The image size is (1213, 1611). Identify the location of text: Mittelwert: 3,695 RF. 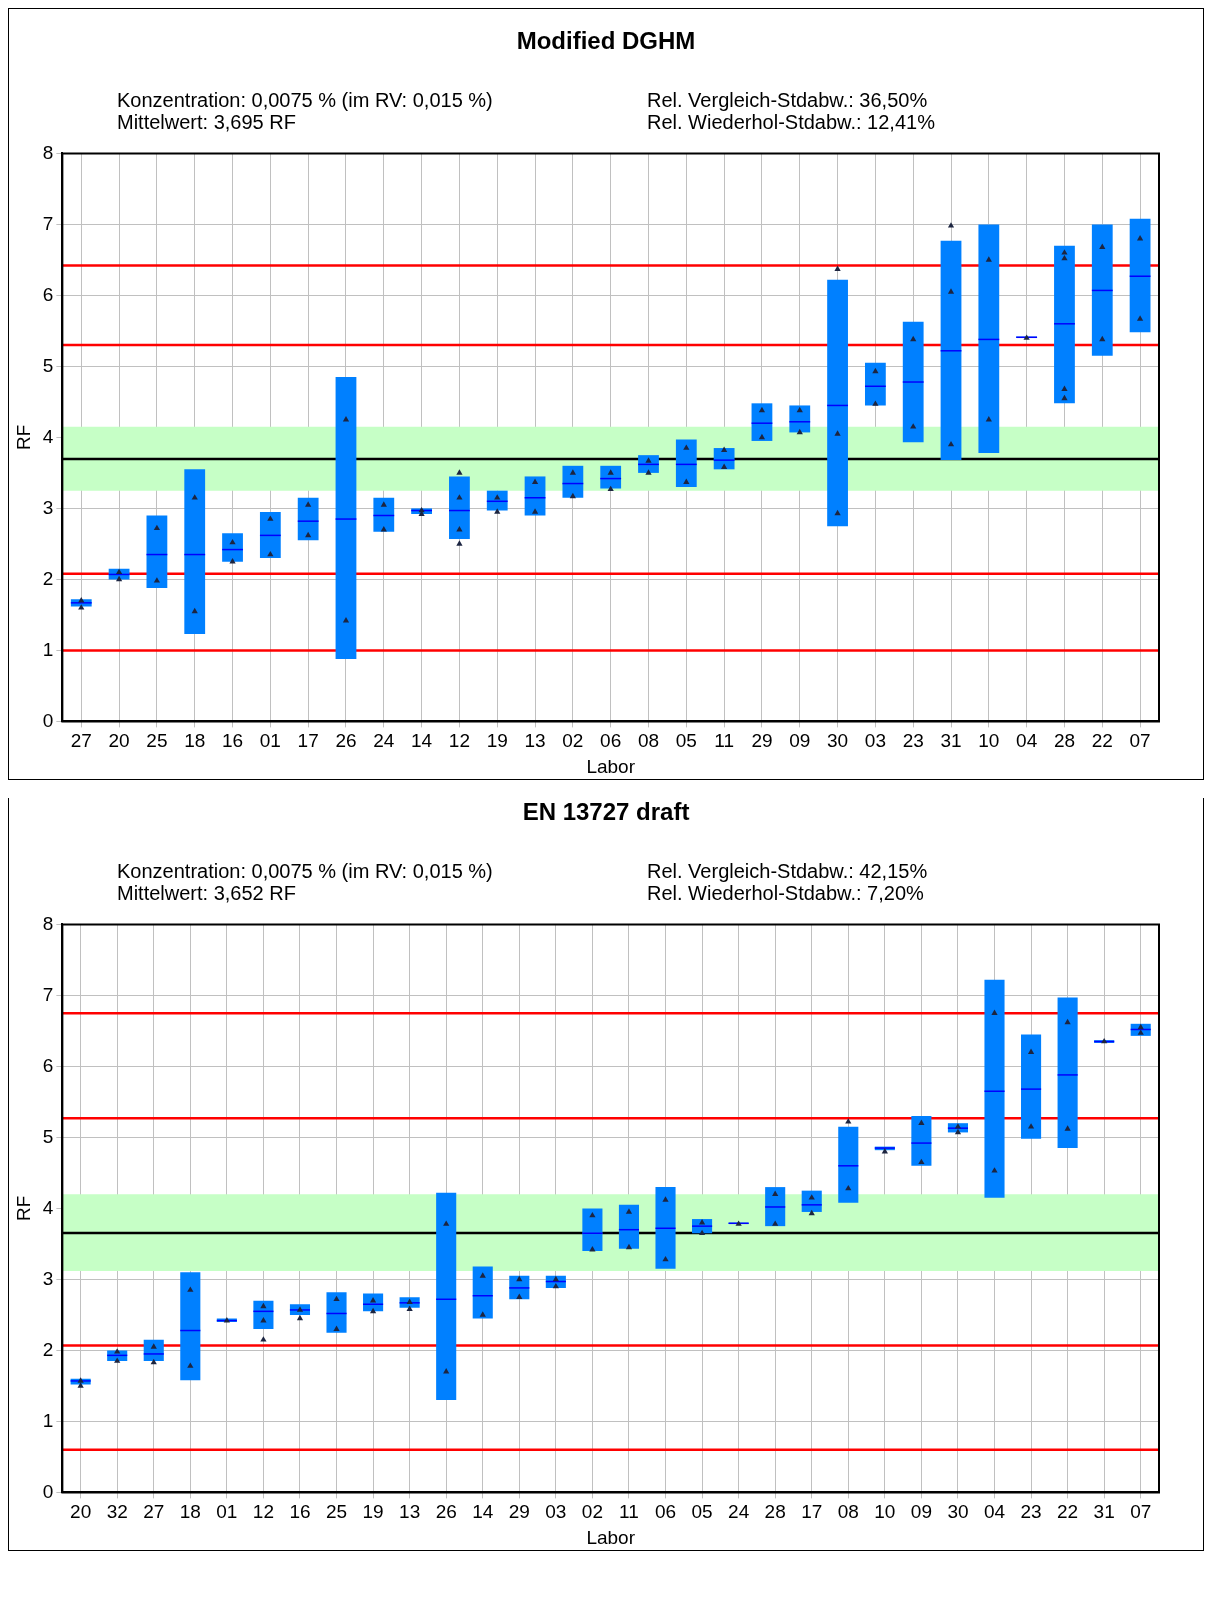
(207, 122).